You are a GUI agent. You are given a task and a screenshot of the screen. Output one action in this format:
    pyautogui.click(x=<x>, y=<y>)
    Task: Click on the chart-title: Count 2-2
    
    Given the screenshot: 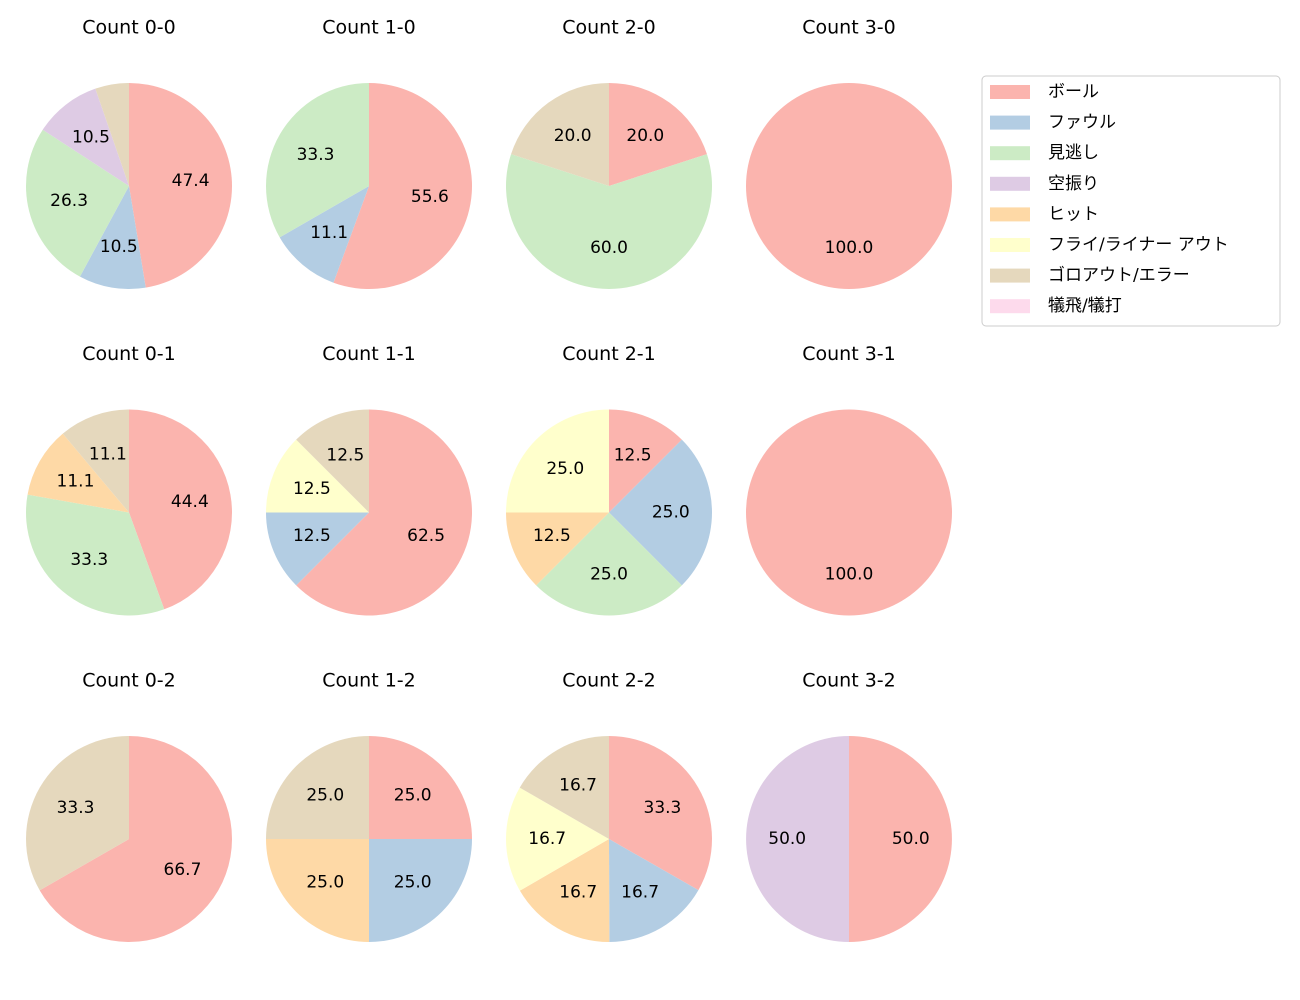 What is the action you would take?
    pyautogui.click(x=609, y=681)
    